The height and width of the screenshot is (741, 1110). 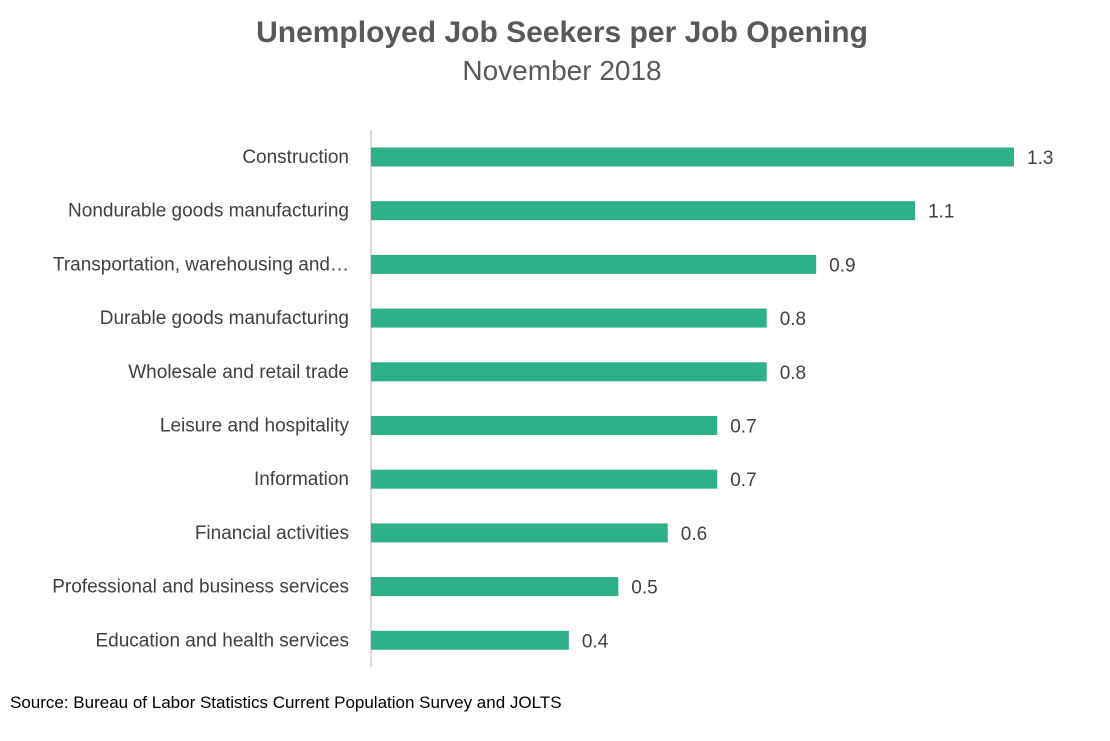 What do you see at coordinates (941, 212) in the screenshot?
I see `value-label-1: 1.1` at bounding box center [941, 212].